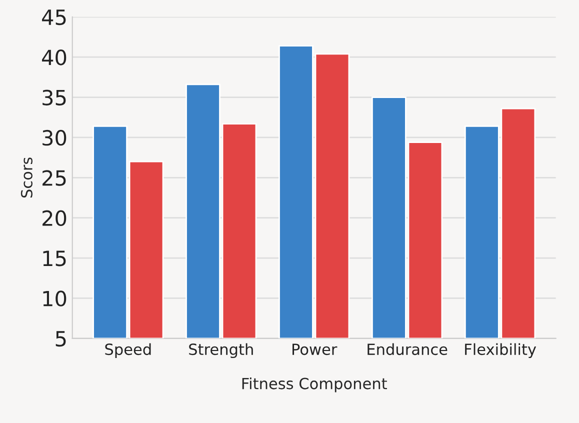 The height and width of the screenshot is (423, 579). What do you see at coordinates (315, 350) in the screenshot?
I see `x-tick-label: Power` at bounding box center [315, 350].